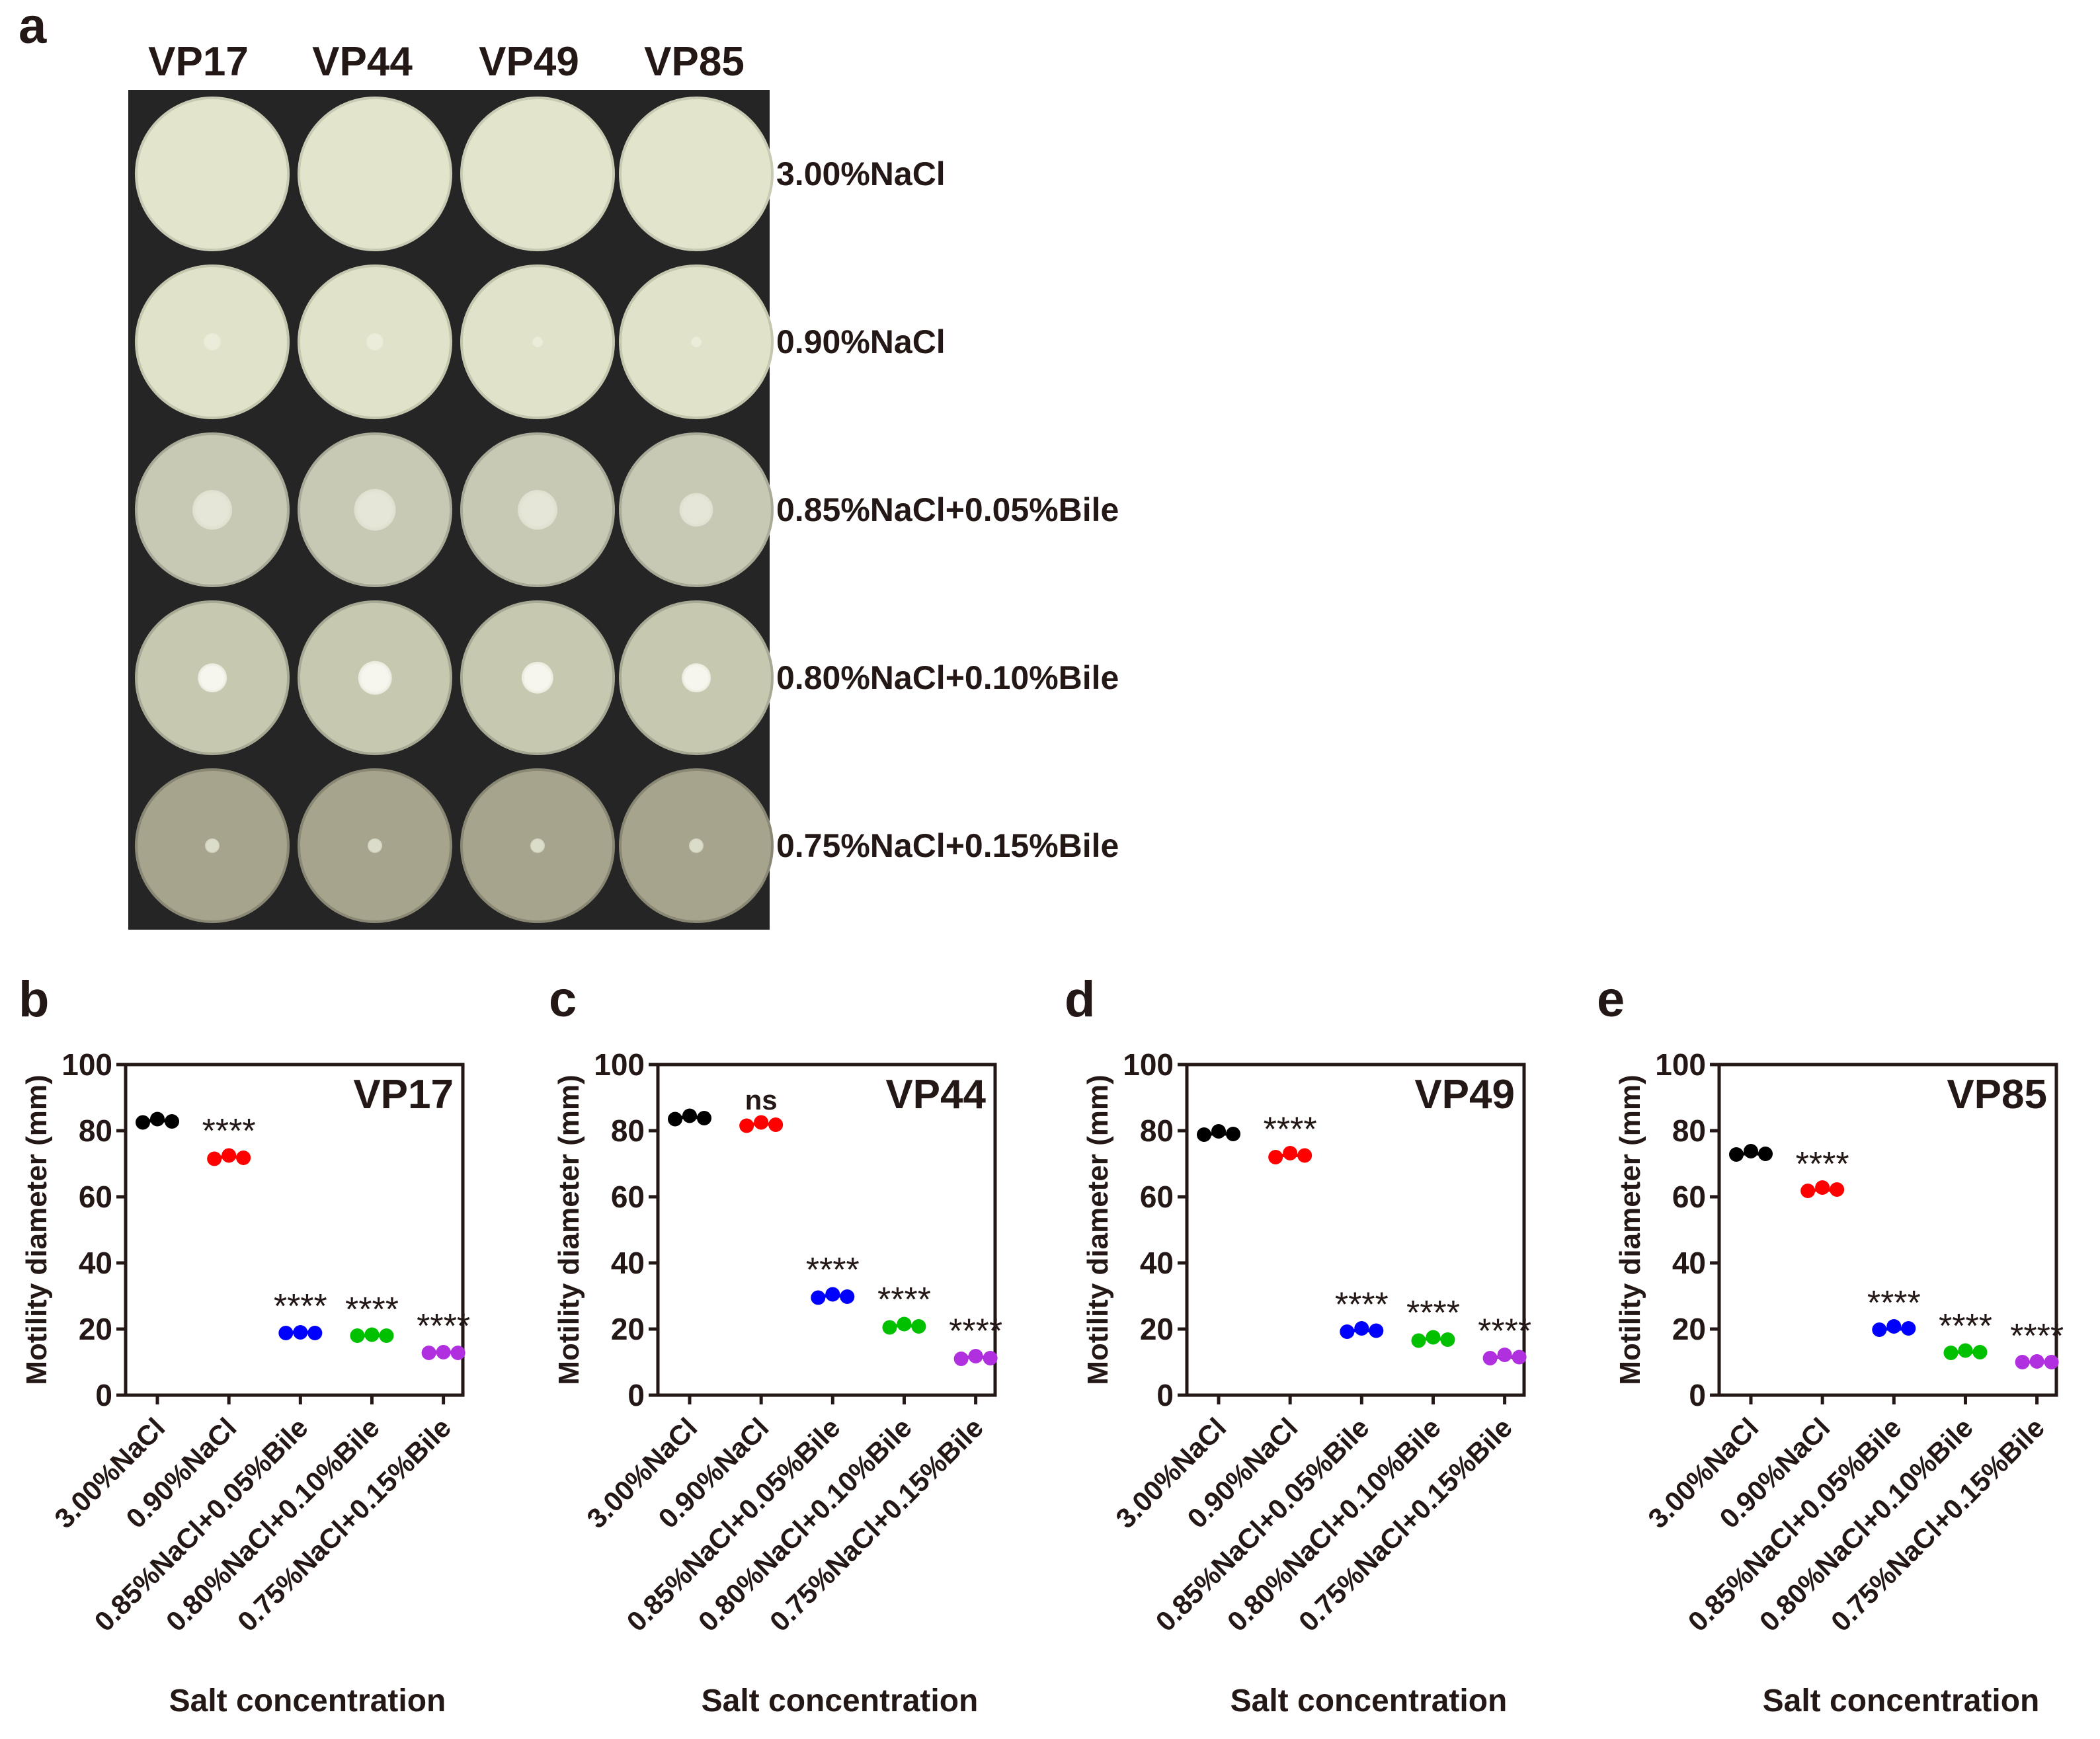 The width and height of the screenshot is (2100, 1739). Describe the element at coordinates (403, 1094) in the screenshot. I see `chart-title: VP17` at that location.